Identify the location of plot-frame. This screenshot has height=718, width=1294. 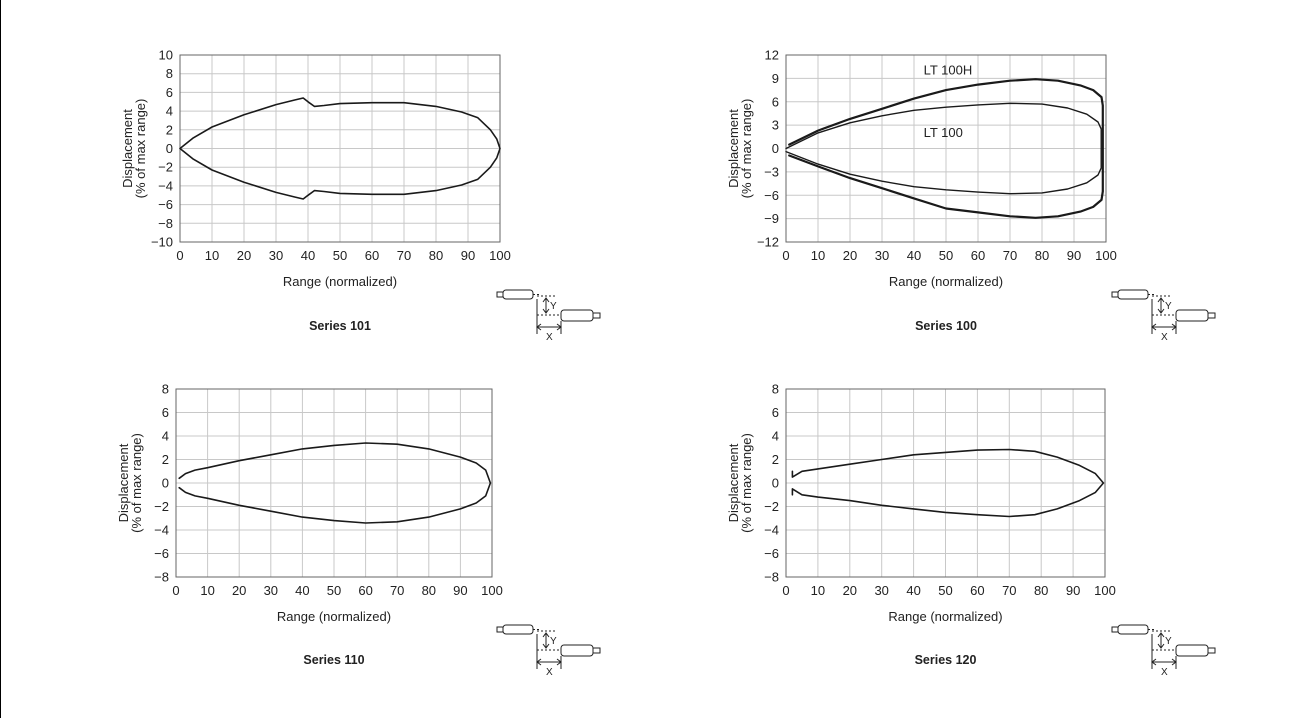
(945, 483).